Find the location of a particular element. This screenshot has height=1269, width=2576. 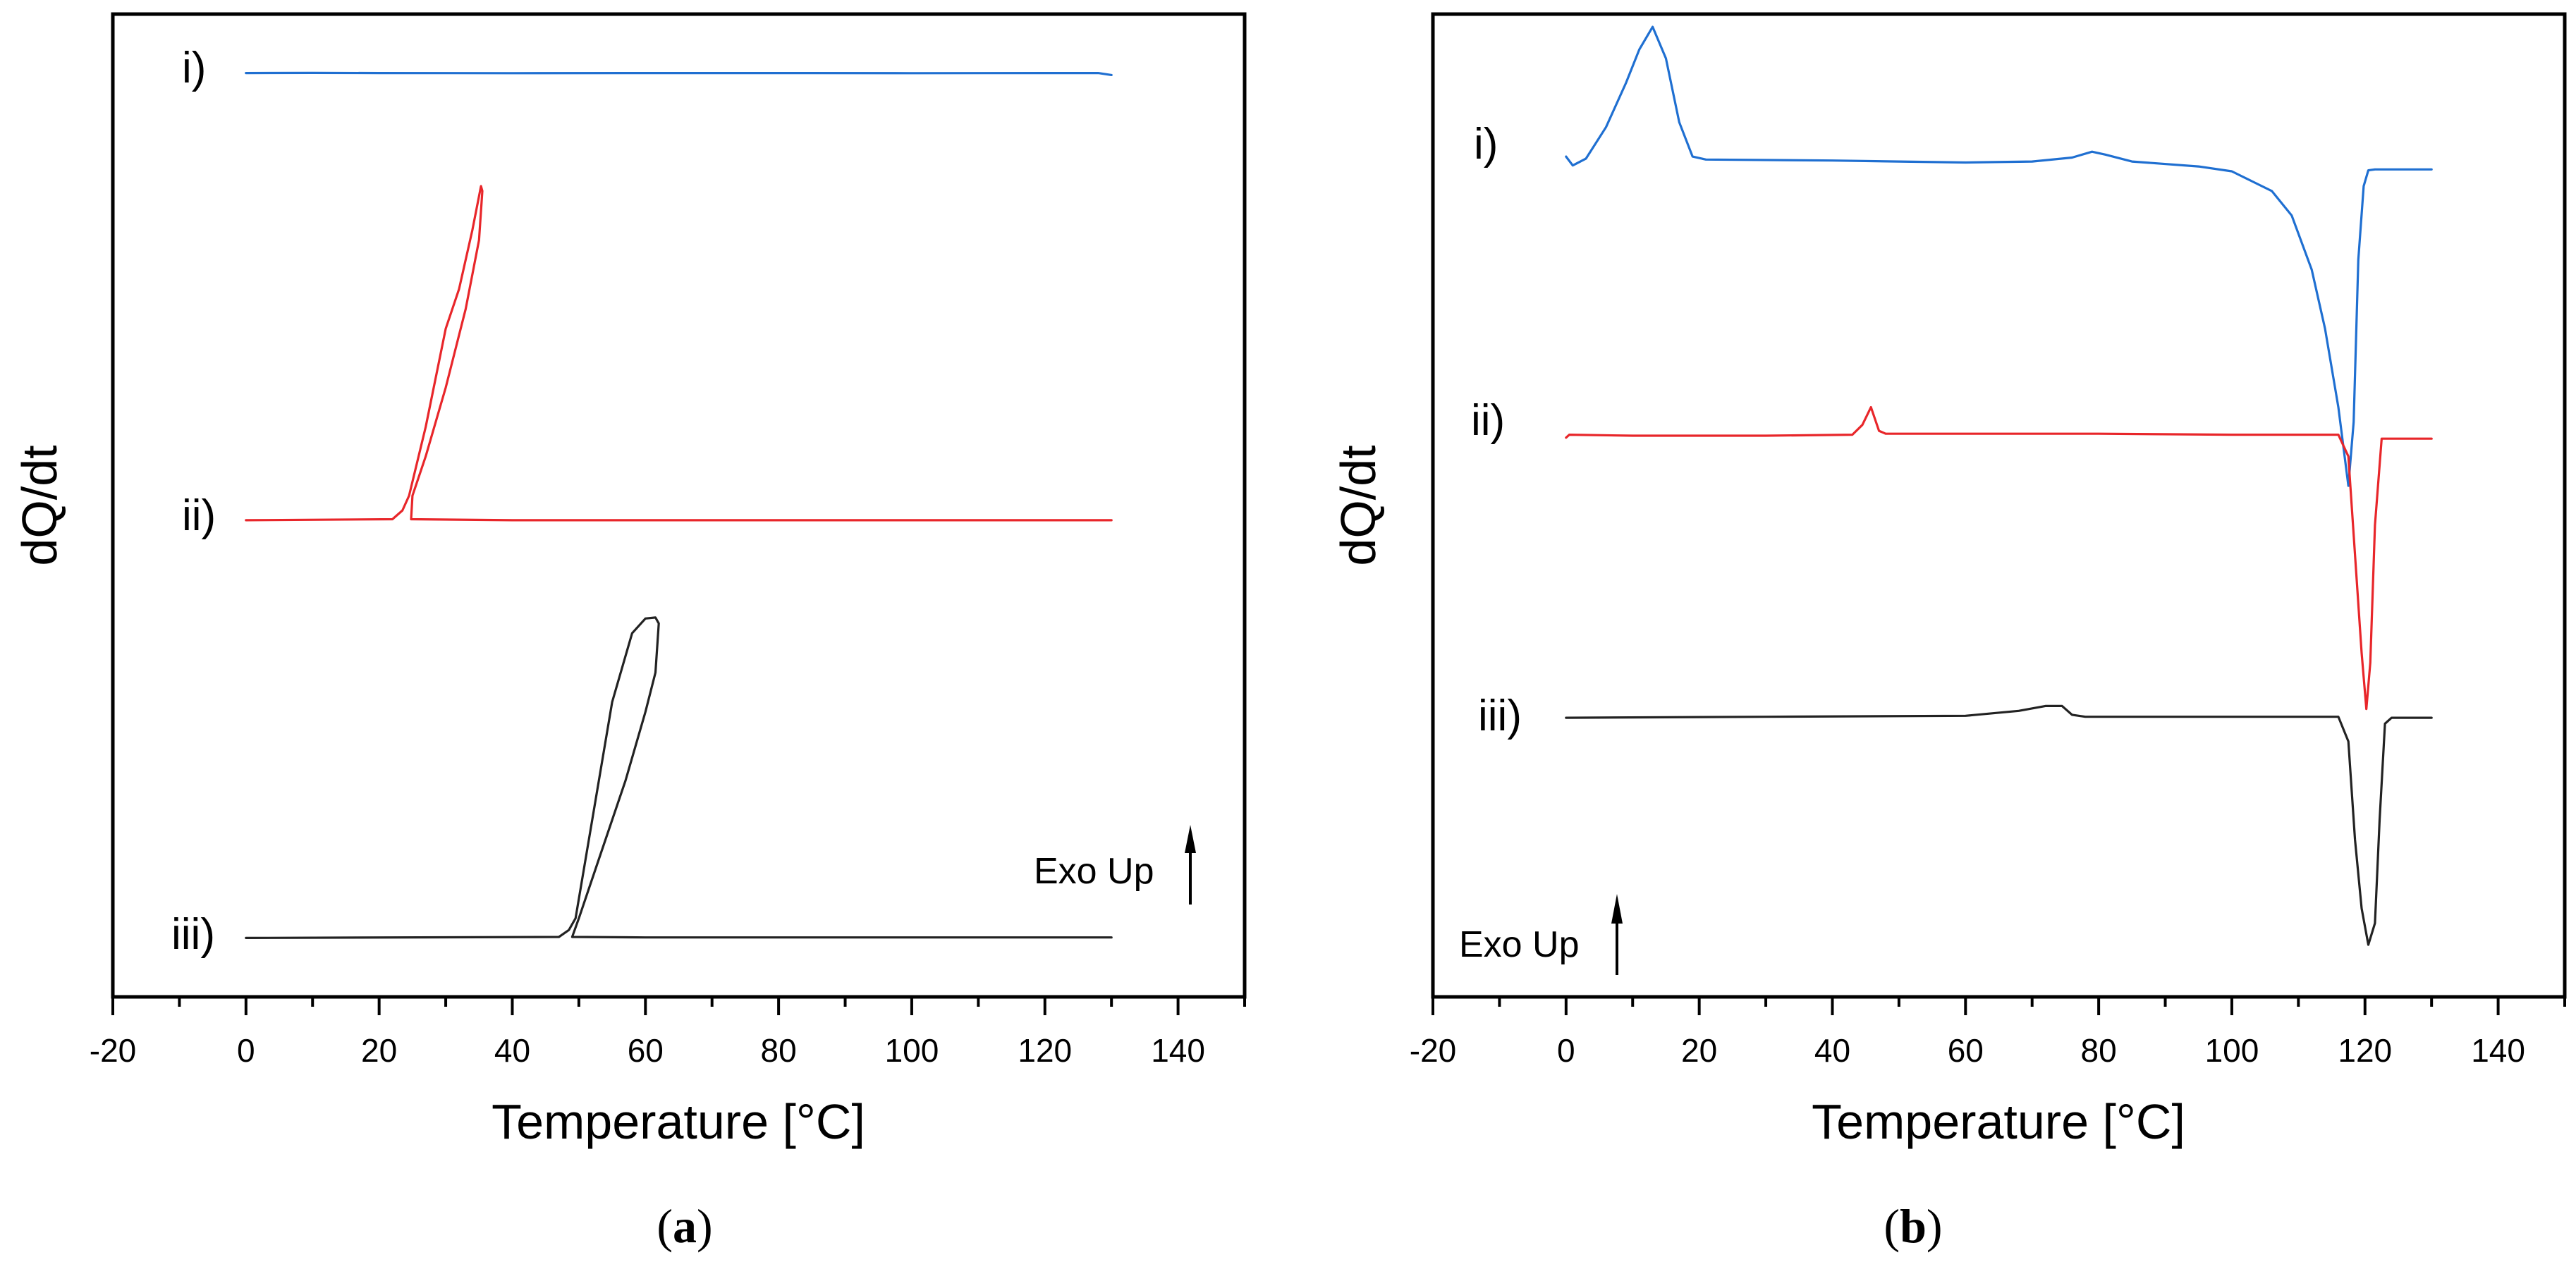

caption-letter: a is located at coordinates (685, 1226).